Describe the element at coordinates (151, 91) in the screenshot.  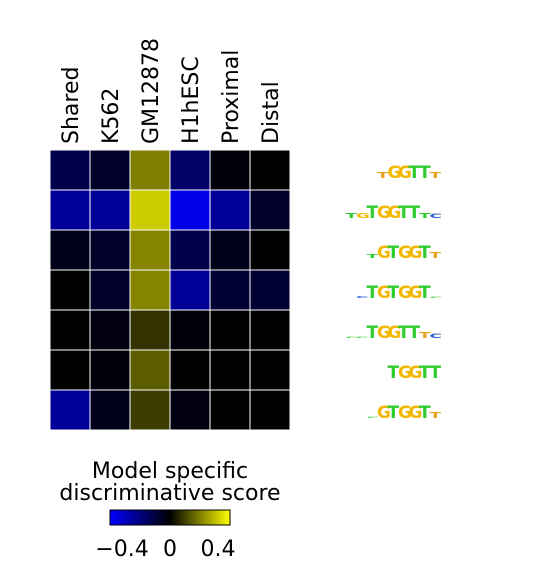
I see `column-label: GM12878` at that location.